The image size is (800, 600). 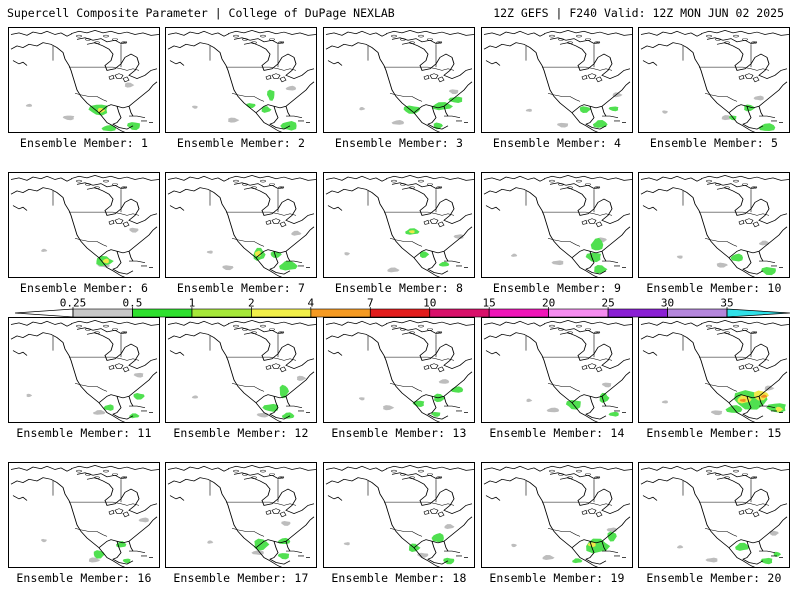 I want to click on legend-high-arrow, so click(x=758, y=313).